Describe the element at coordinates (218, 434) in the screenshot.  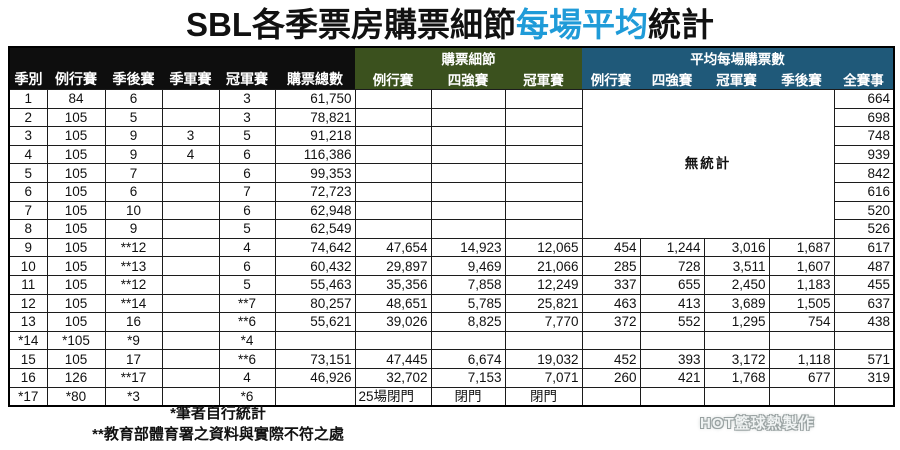
I see `footnote-double-asterisk: **教育部體育署之資料與實際不符之處` at that location.